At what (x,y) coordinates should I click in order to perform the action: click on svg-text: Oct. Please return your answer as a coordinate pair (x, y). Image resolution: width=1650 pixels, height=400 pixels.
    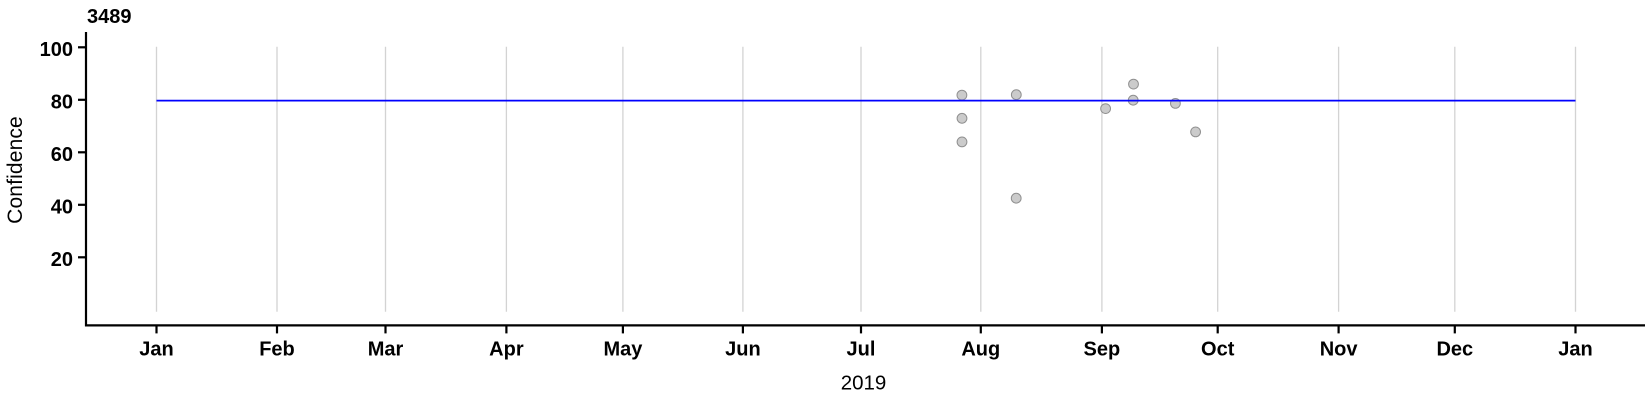
    Looking at the image, I should click on (1218, 350).